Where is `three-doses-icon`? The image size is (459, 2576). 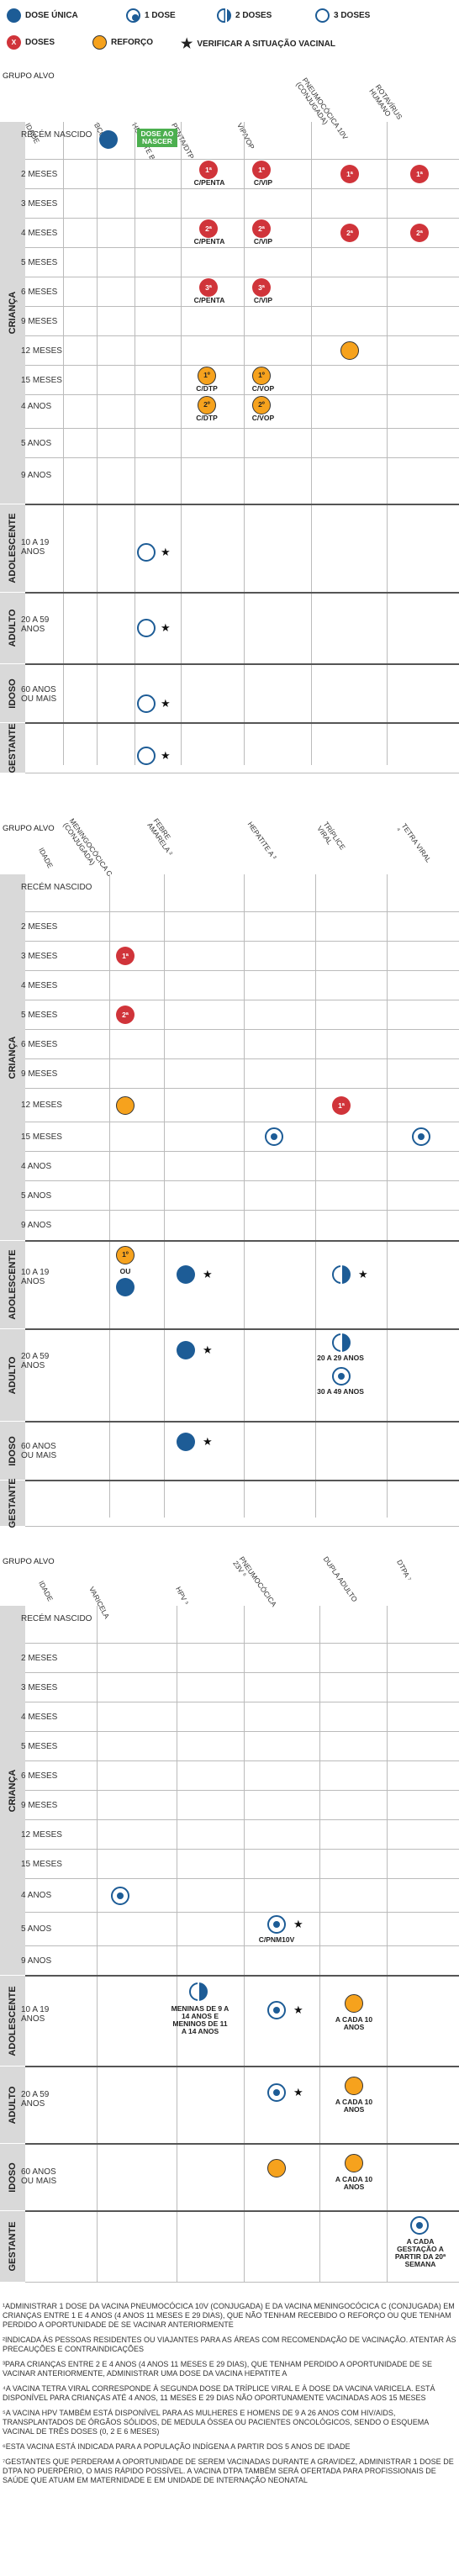 three-doses-icon is located at coordinates (322, 15).